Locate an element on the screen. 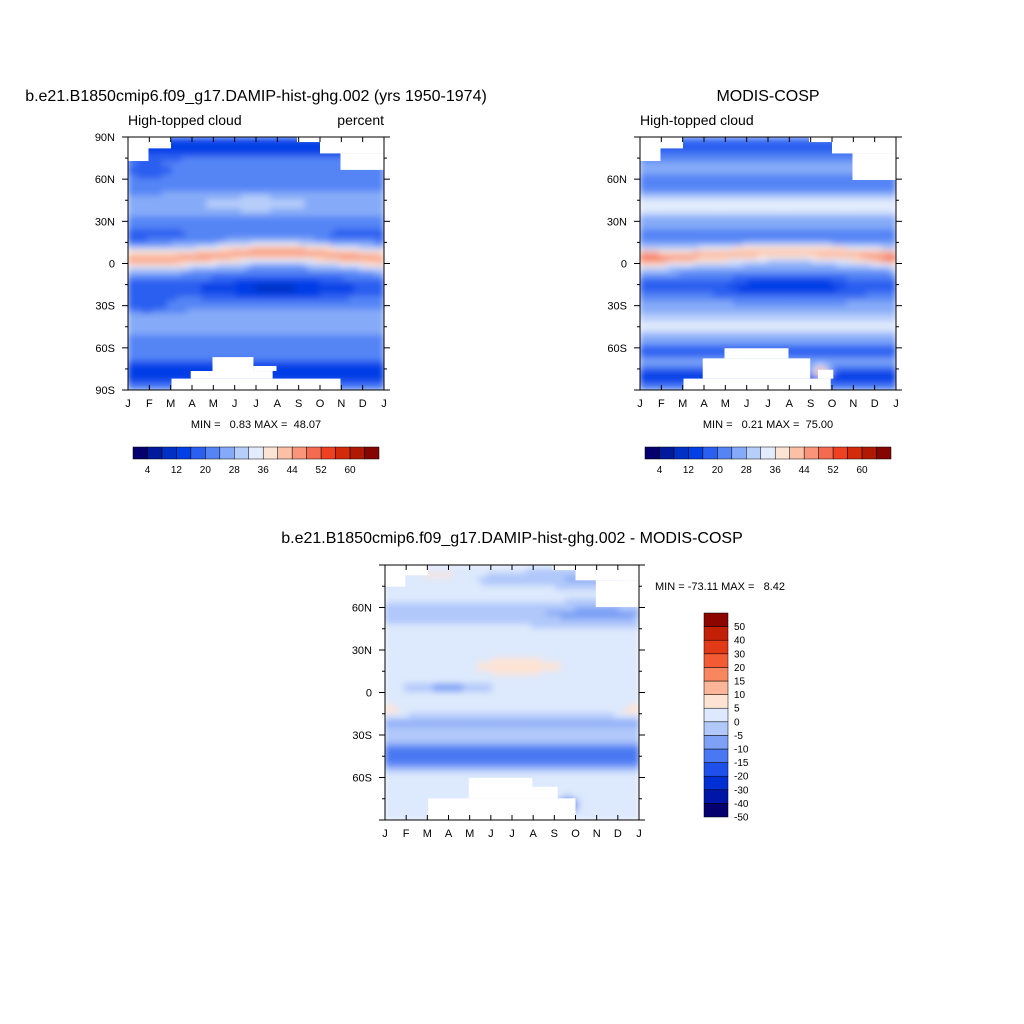 The width and height of the screenshot is (1024, 1024). x-tick-label: D is located at coordinates (363, 404).